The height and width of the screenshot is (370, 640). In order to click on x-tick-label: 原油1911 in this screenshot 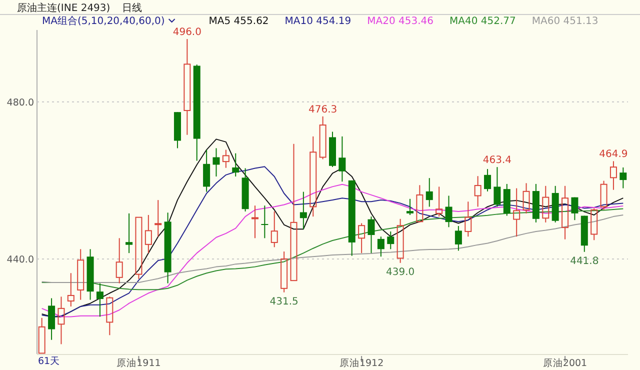, I will do `click(138, 363)`.